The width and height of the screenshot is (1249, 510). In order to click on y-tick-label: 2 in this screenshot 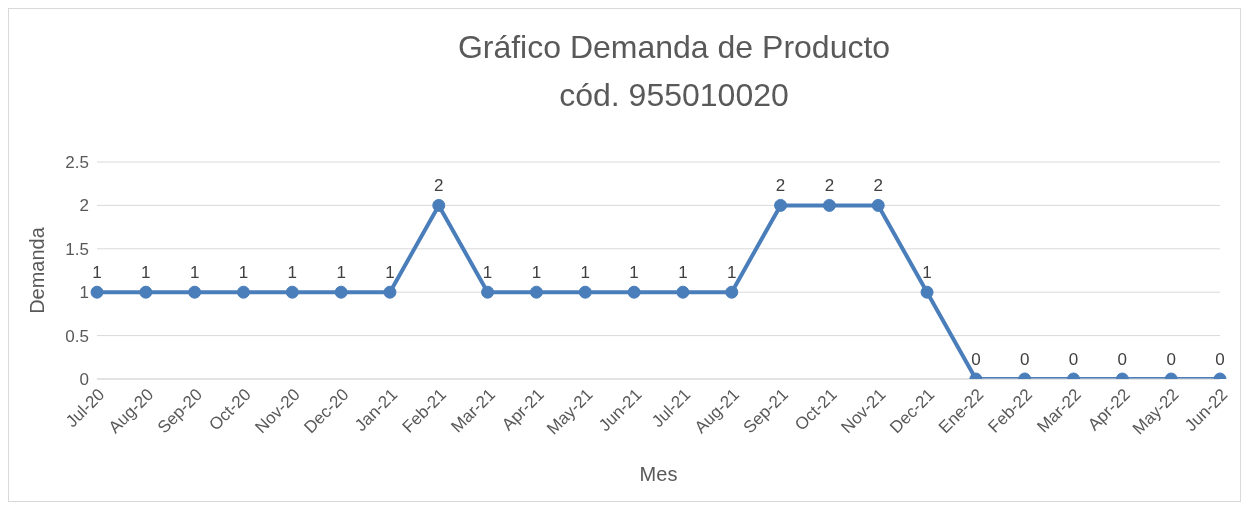, I will do `click(84, 206)`.